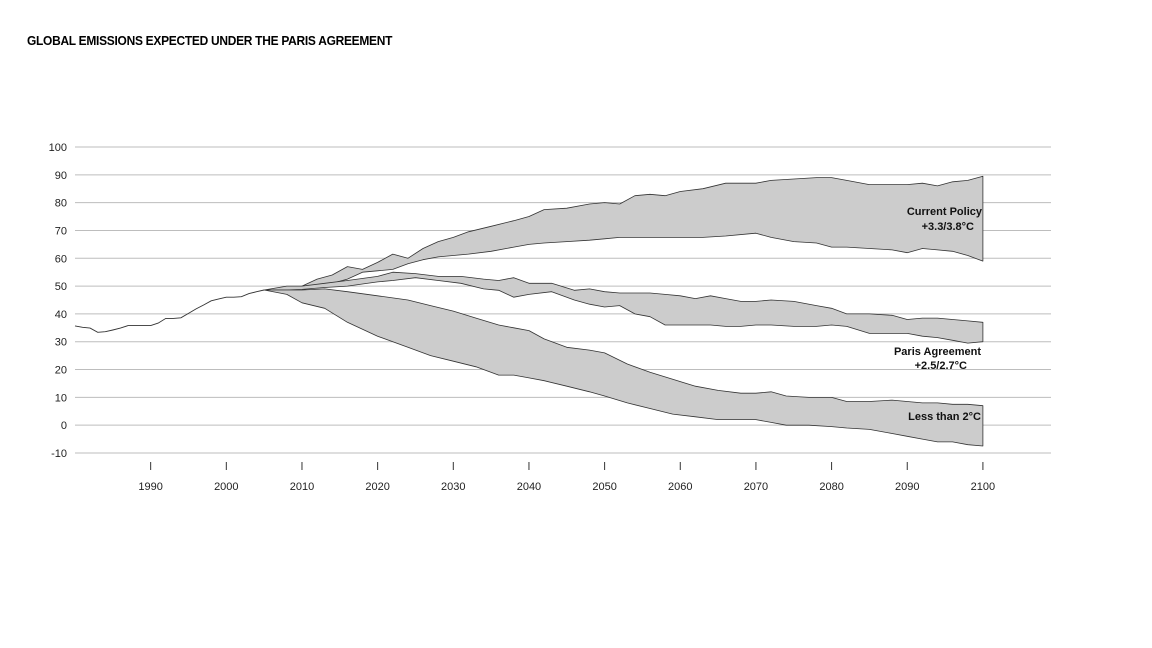 The width and height of the screenshot is (1152, 648). What do you see at coordinates (945, 212) in the screenshot?
I see `current-policy-label: Current Policy` at bounding box center [945, 212].